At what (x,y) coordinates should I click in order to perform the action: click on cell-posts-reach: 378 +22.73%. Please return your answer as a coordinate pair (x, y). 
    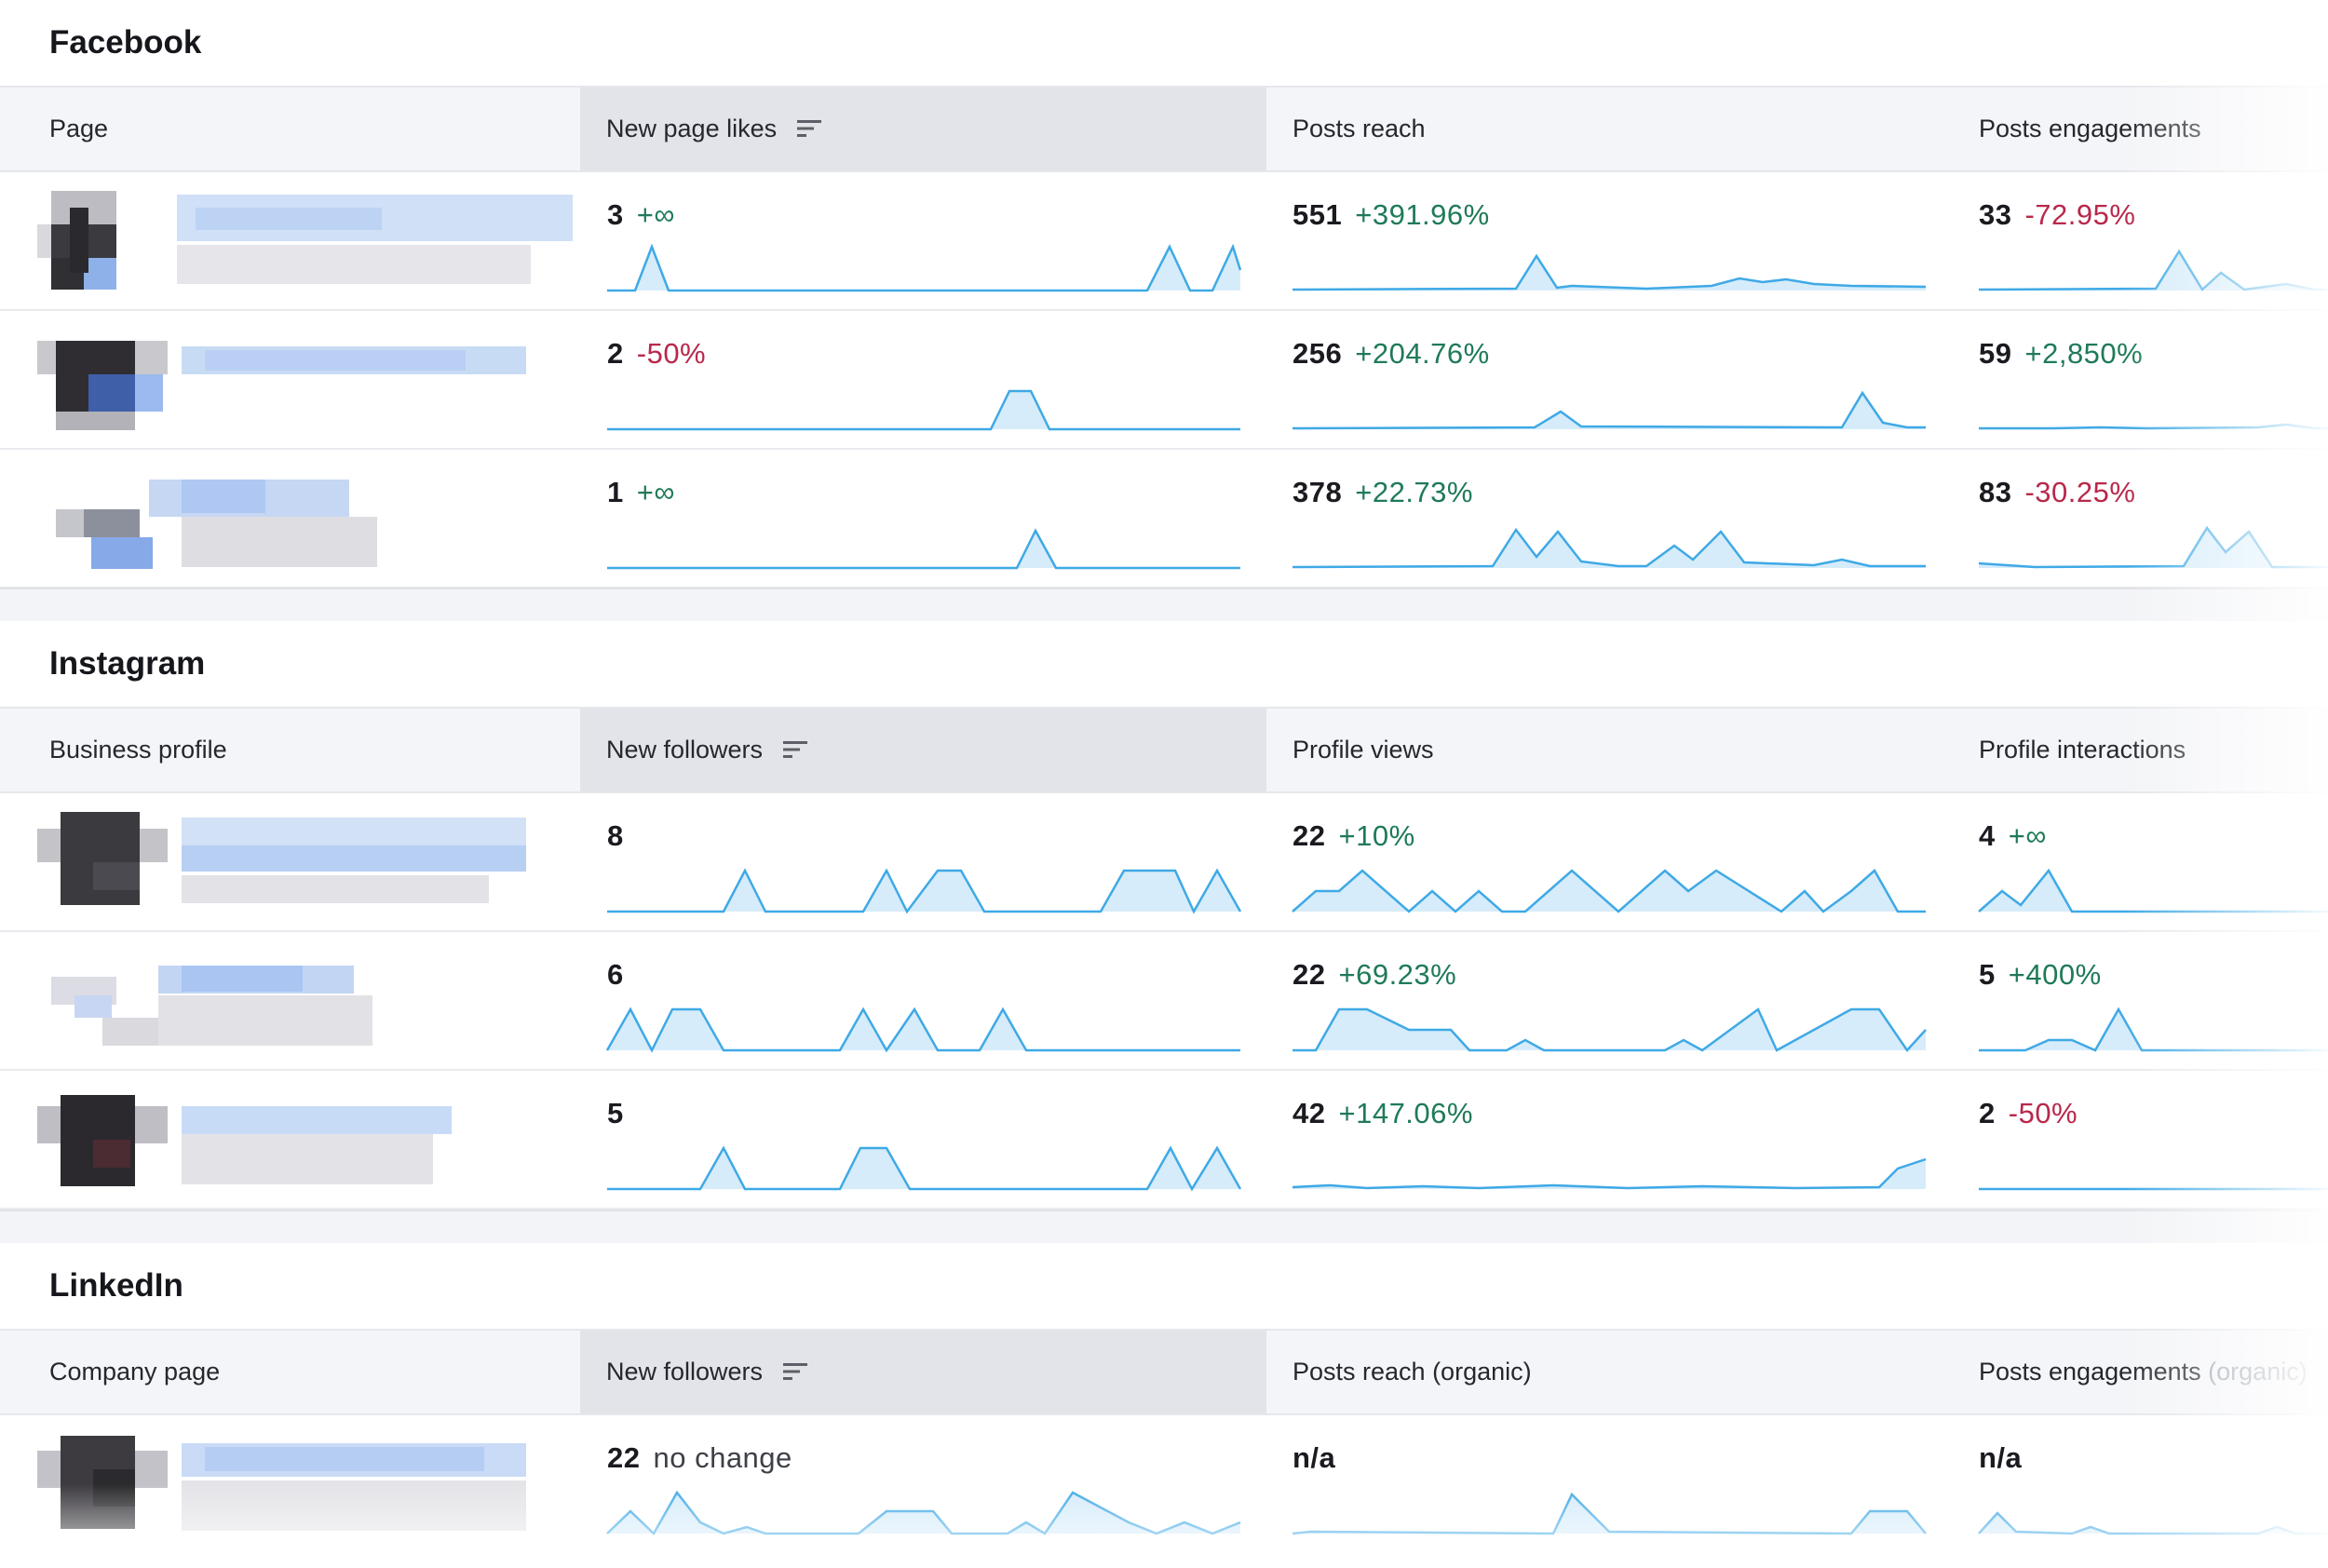
    Looking at the image, I should click on (1609, 518).